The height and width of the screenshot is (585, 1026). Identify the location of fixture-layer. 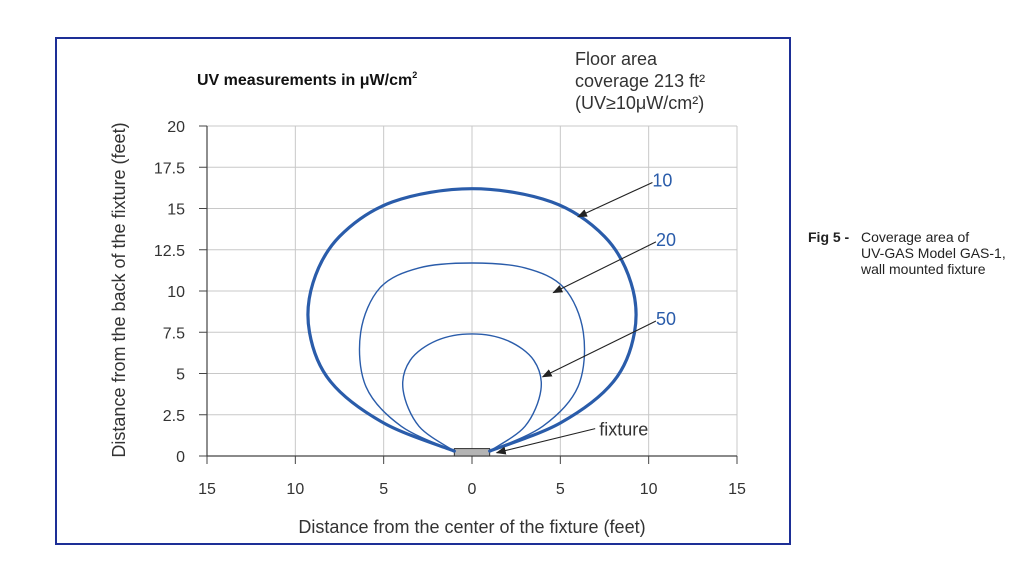
(472, 452).